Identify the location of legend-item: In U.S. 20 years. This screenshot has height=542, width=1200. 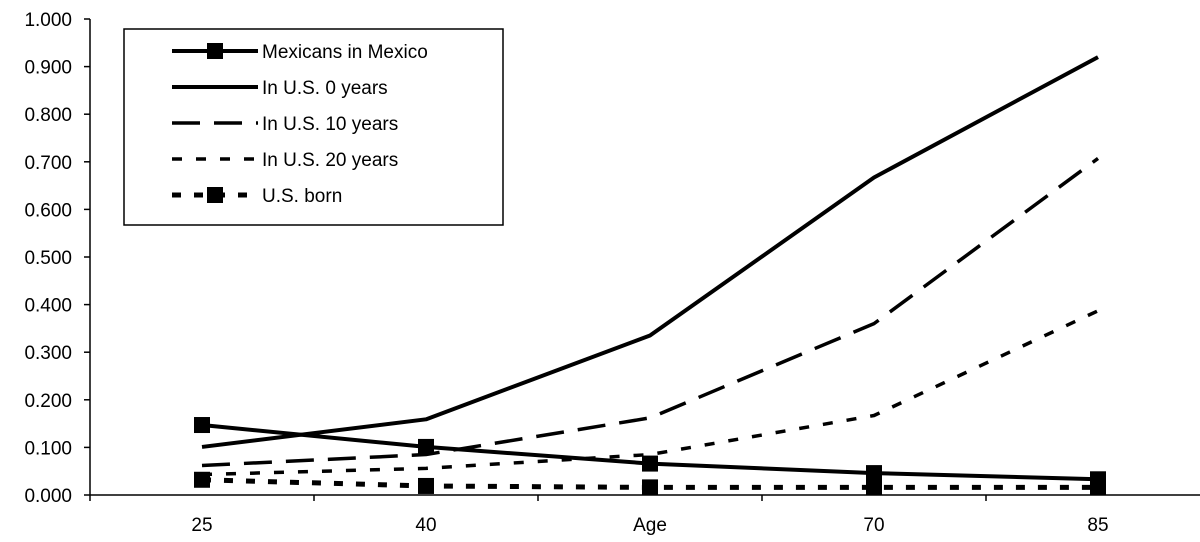
(285, 160).